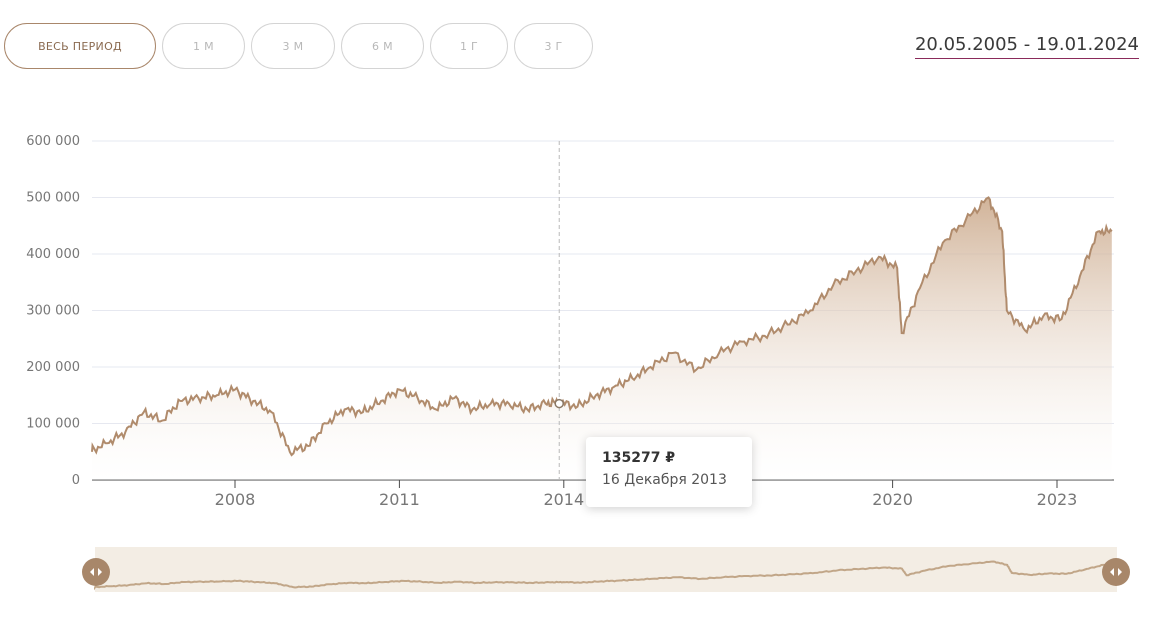 The width and height of the screenshot is (1158, 617). I want to click on y-tick-label: 500 000, so click(53, 198).